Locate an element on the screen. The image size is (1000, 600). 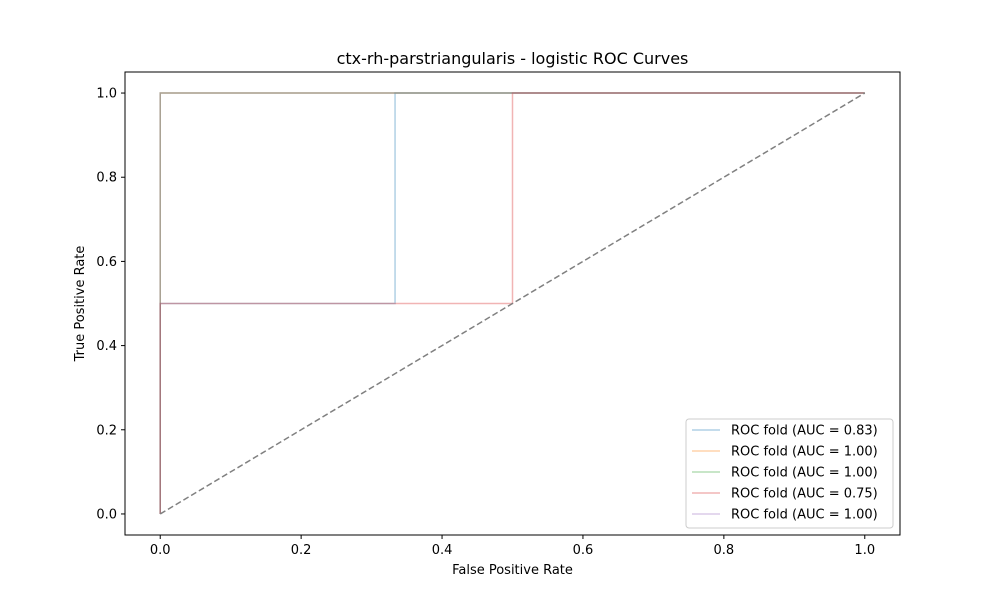
x-tick-label: 0.4 is located at coordinates (442, 550).